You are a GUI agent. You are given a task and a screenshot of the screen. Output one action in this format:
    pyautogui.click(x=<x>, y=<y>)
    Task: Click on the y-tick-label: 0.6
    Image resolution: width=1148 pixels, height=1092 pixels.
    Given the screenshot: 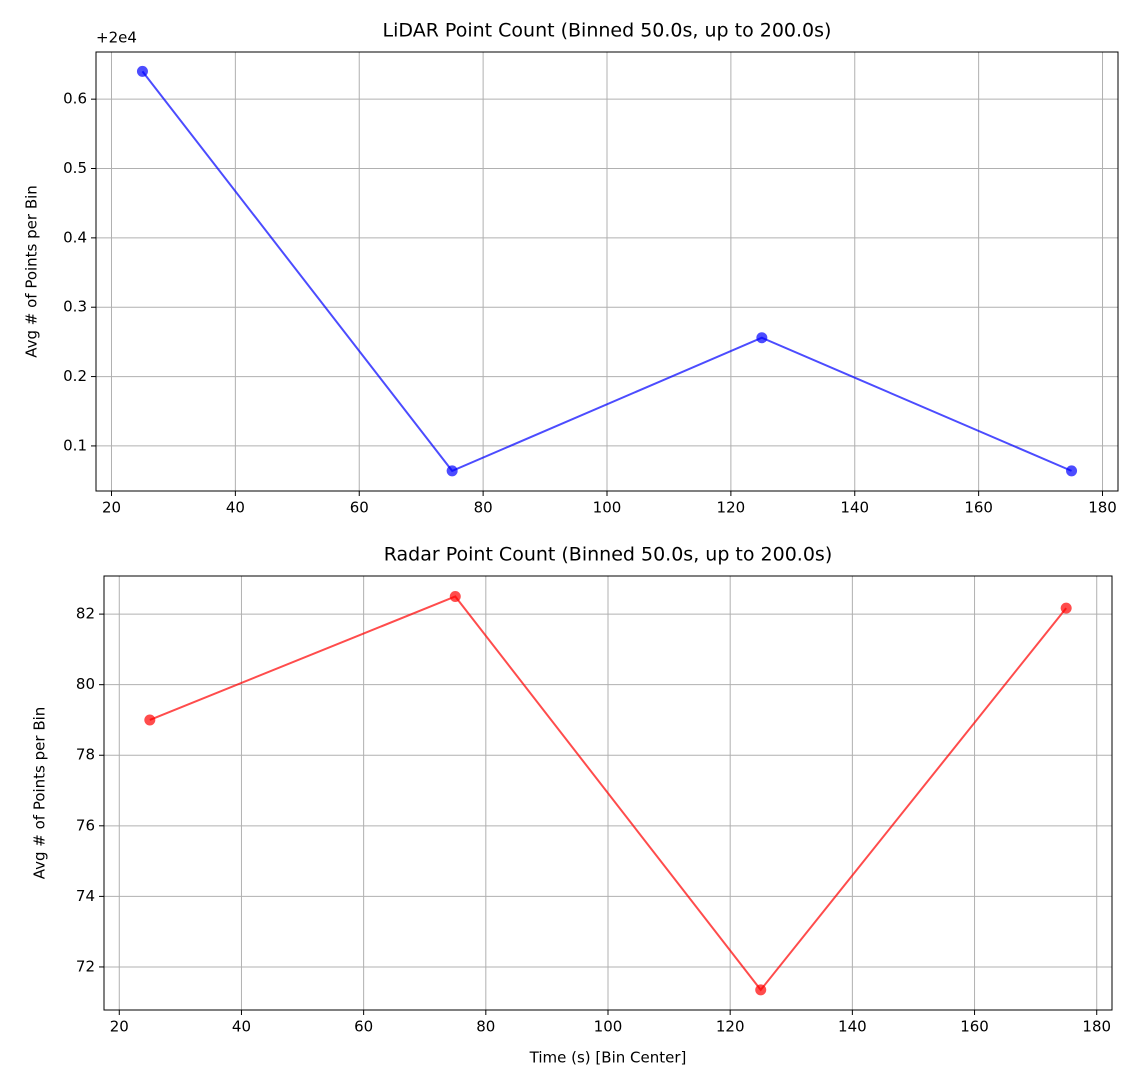 What is the action you would take?
    pyautogui.click(x=75, y=99)
    